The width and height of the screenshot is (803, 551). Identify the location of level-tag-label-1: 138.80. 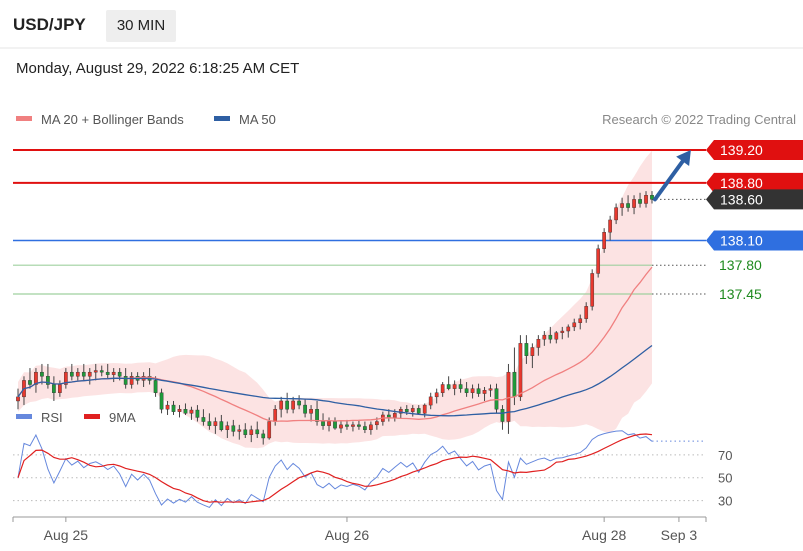
(741, 183).